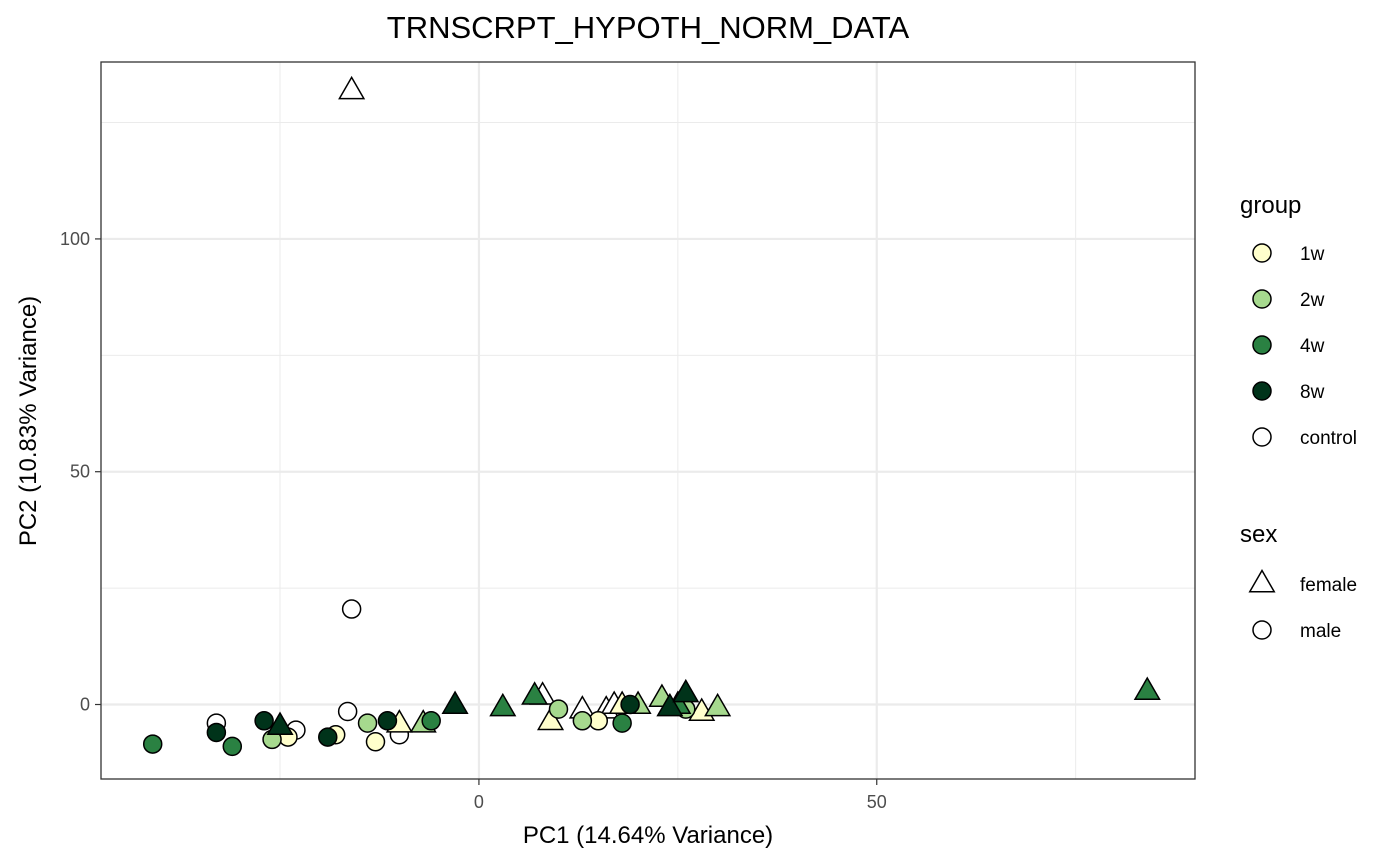 The height and width of the screenshot is (865, 1400). I want to click on legend-key-8w, so click(1262, 391).